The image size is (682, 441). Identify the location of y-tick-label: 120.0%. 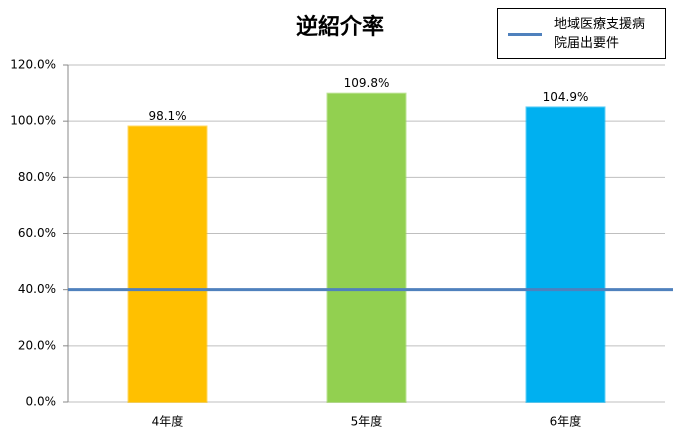
(33, 65).